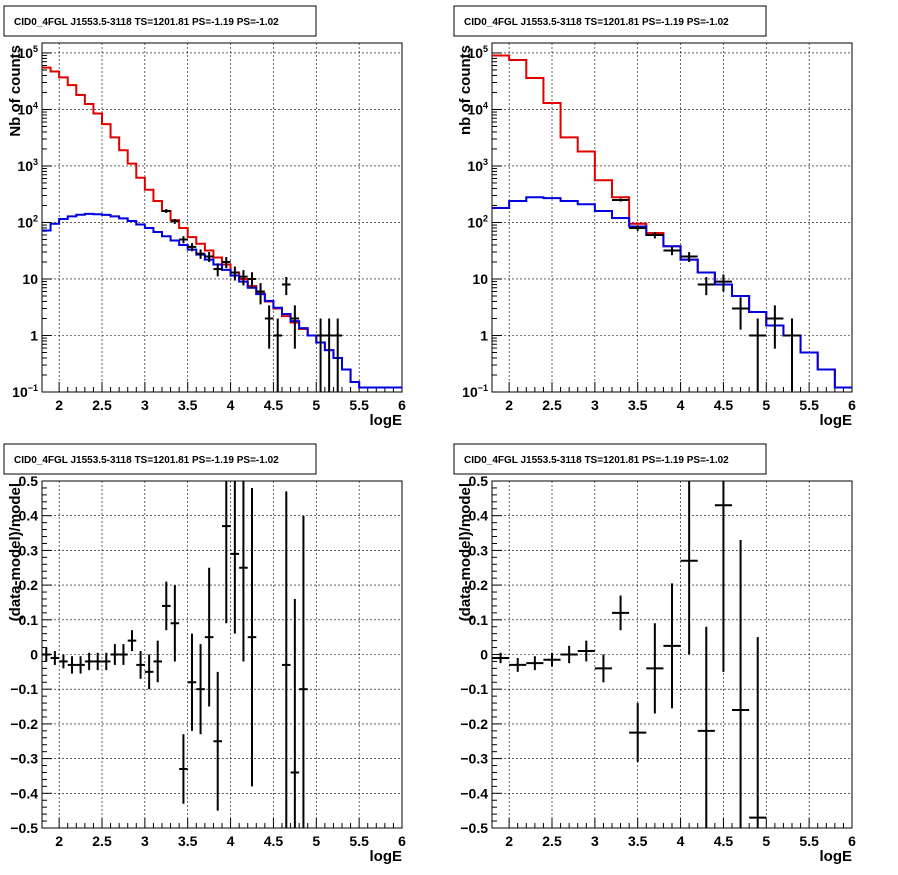  What do you see at coordinates (479, 550) in the screenshot?
I see `y-tick-label: 0.3` at bounding box center [479, 550].